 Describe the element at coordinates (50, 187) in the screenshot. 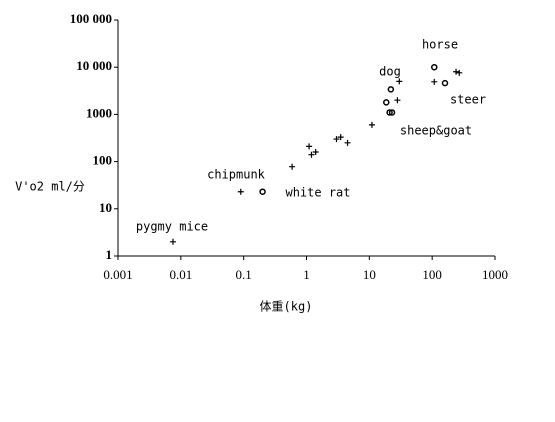

I see `y-axis-label: V'o2 ml/分` at that location.